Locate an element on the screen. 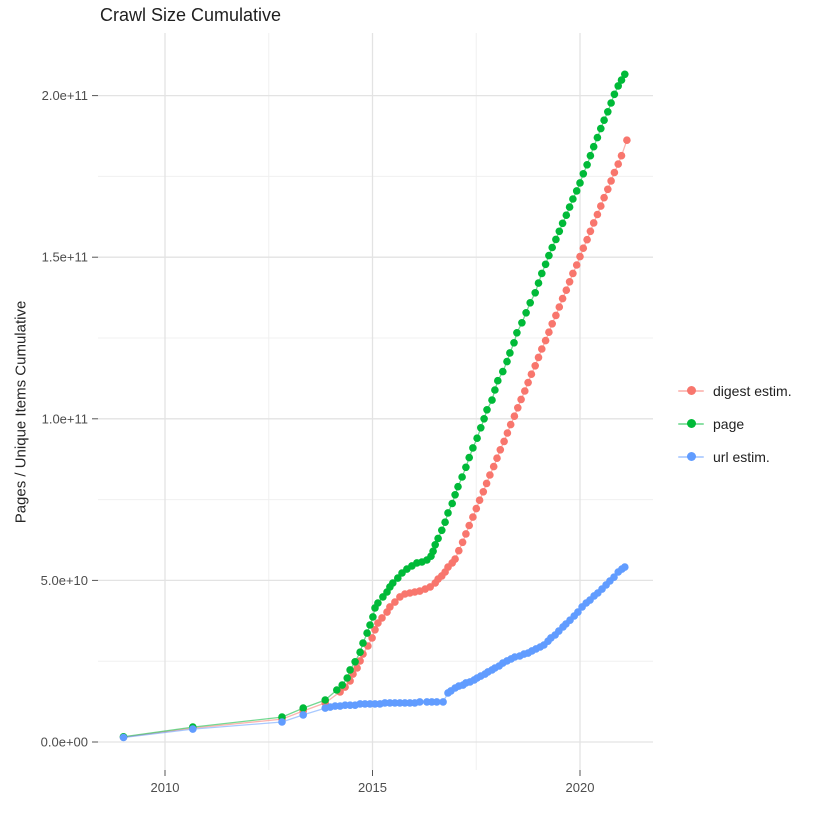  legend-key-url-estim-icon is located at coordinates (691, 456).